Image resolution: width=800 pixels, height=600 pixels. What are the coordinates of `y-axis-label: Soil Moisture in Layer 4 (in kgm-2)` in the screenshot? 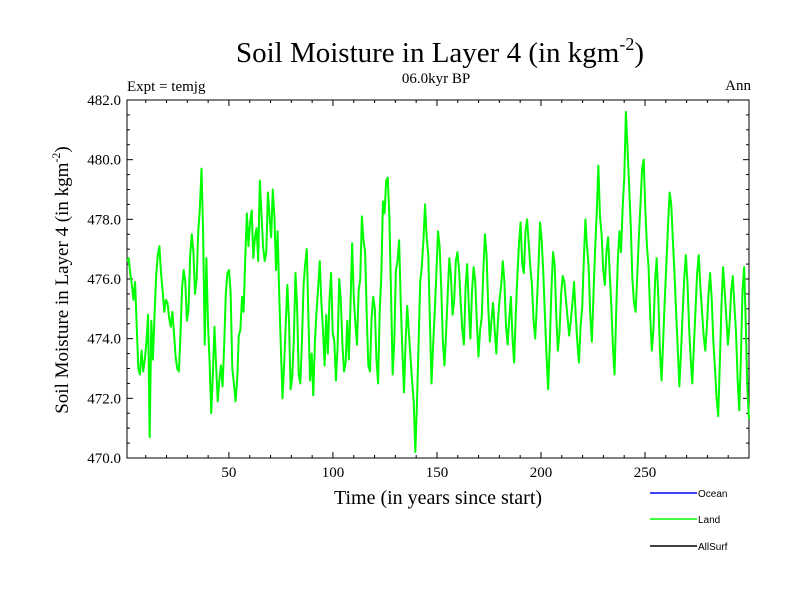 It's located at (61, 280).